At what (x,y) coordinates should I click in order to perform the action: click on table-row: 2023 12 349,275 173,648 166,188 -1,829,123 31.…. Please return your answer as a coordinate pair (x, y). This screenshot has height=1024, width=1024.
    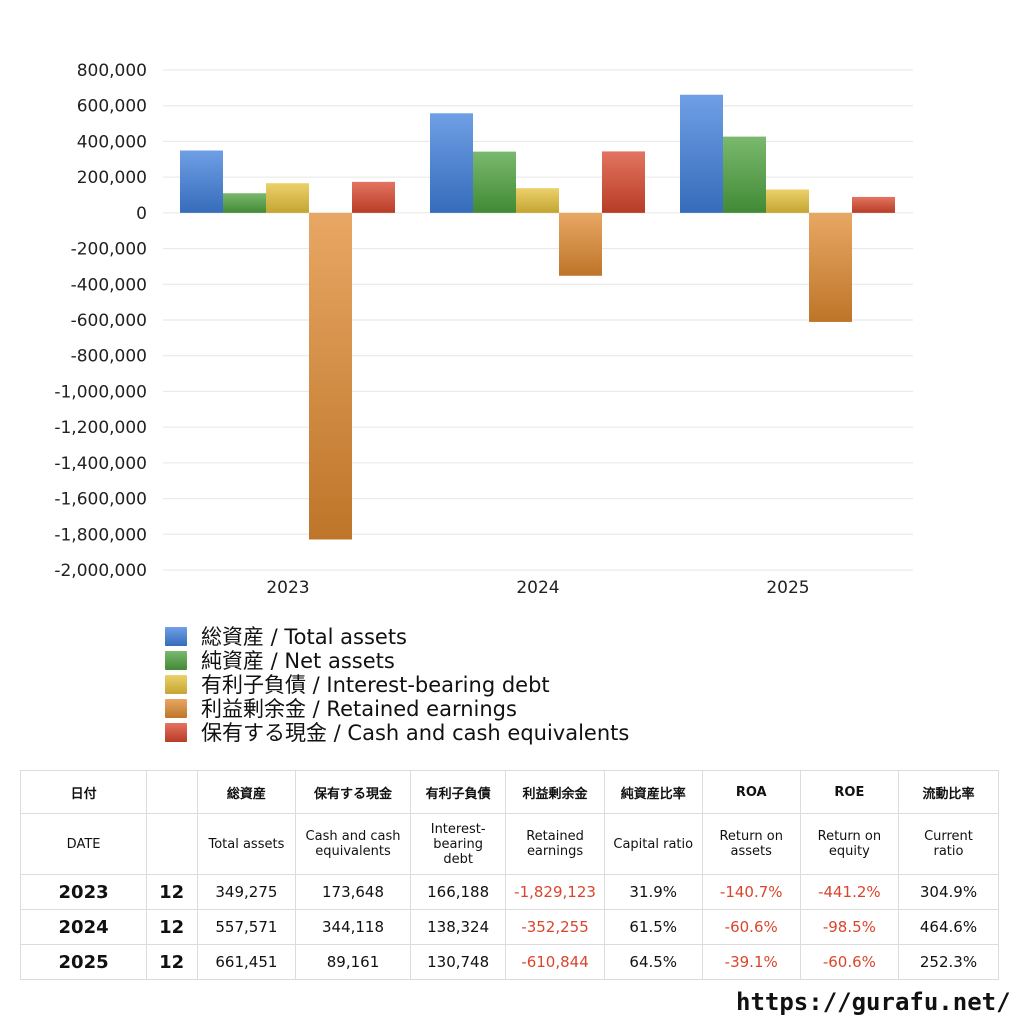
    Looking at the image, I should click on (509, 892).